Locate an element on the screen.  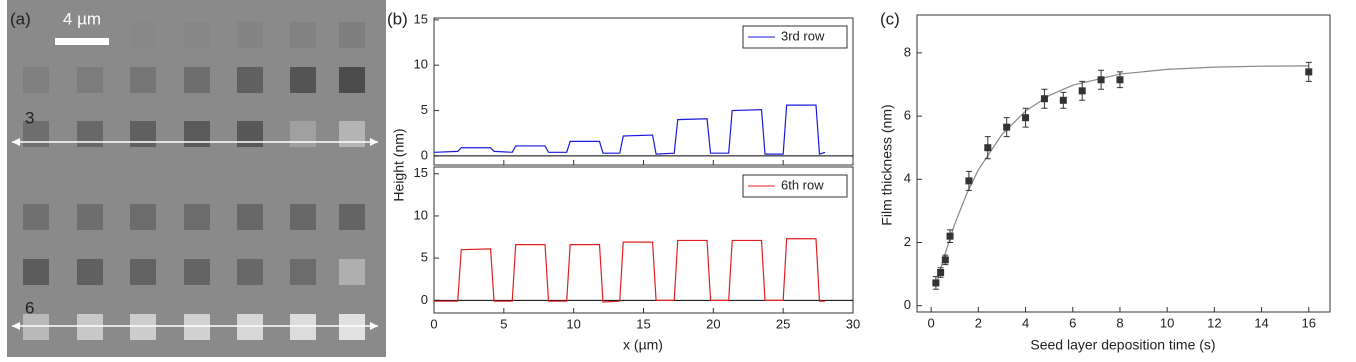
y-tick-label: 2 is located at coordinates (907, 241).